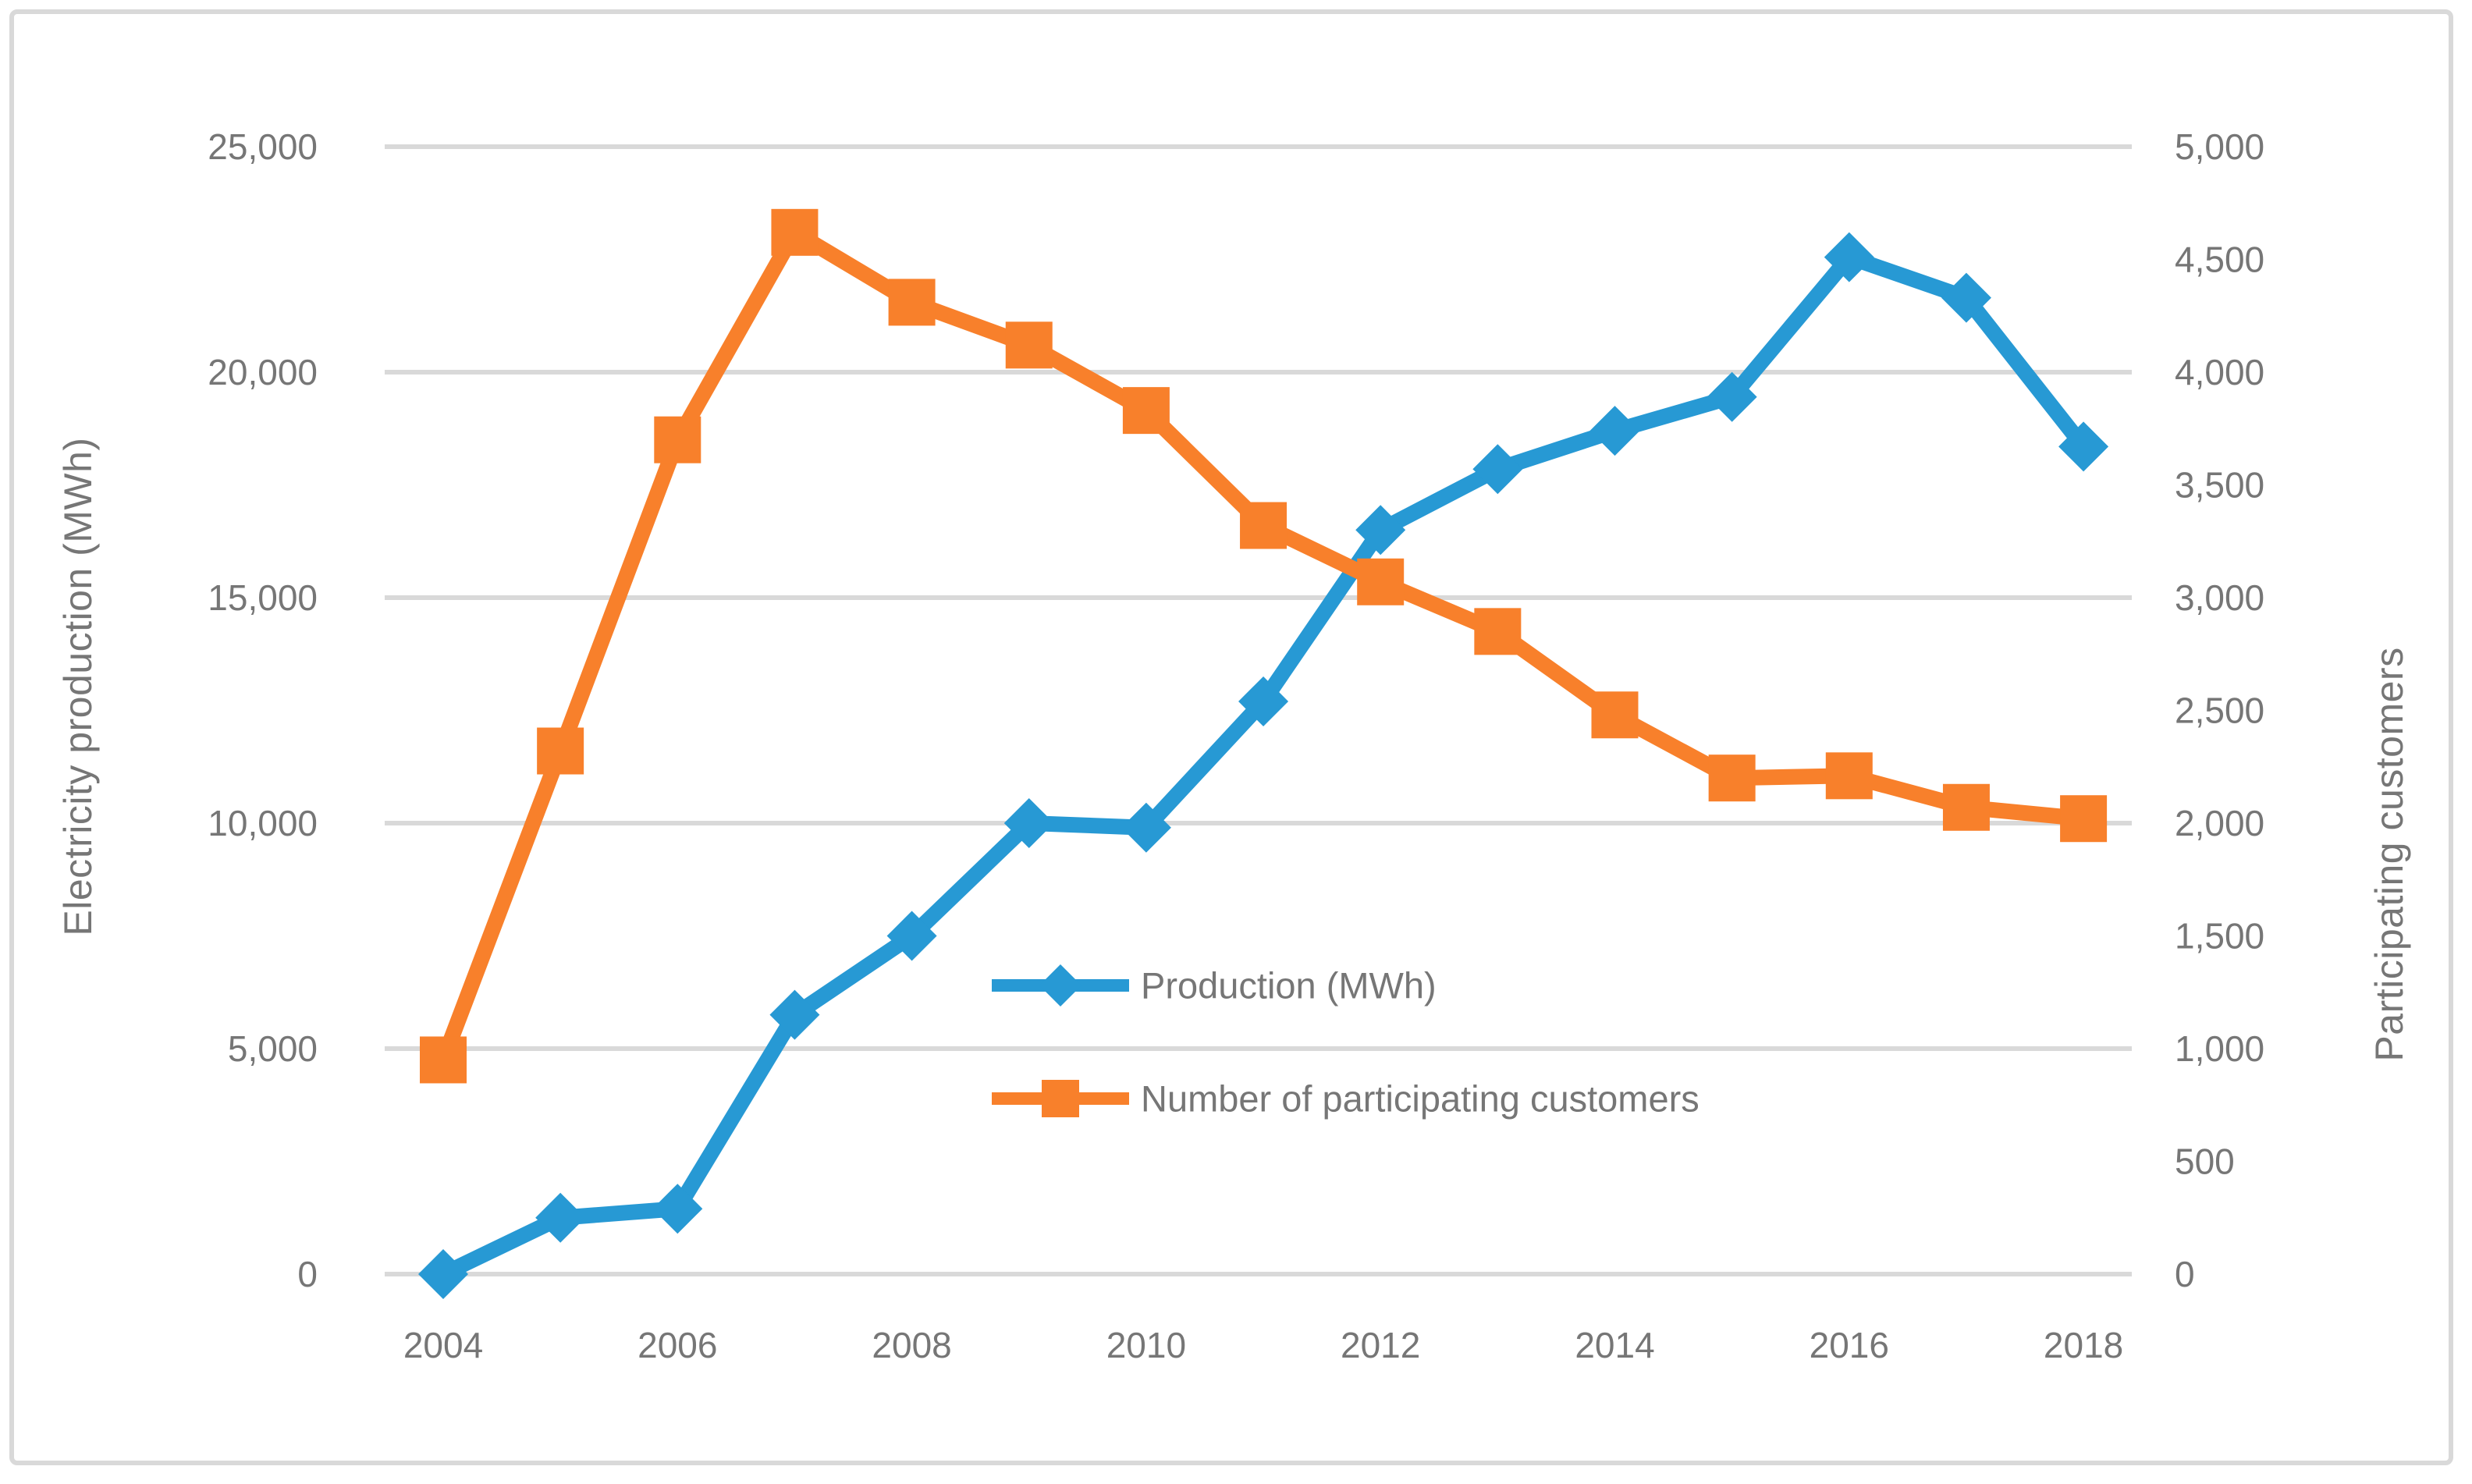 The height and width of the screenshot is (1484, 2472). Describe the element at coordinates (1420, 1098) in the screenshot. I see `legend-label: Number of participating customers` at that location.